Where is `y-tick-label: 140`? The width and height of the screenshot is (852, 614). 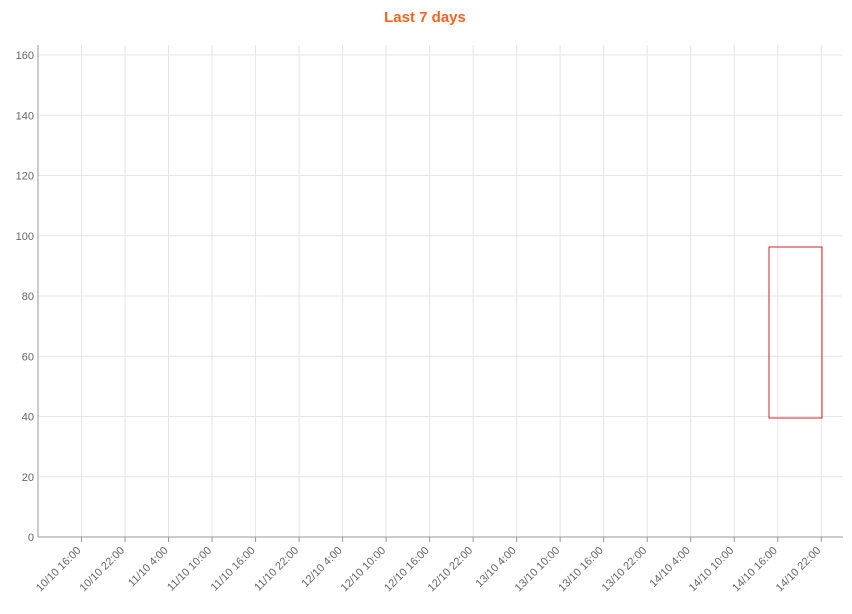
y-tick-label: 140 is located at coordinates (25, 116).